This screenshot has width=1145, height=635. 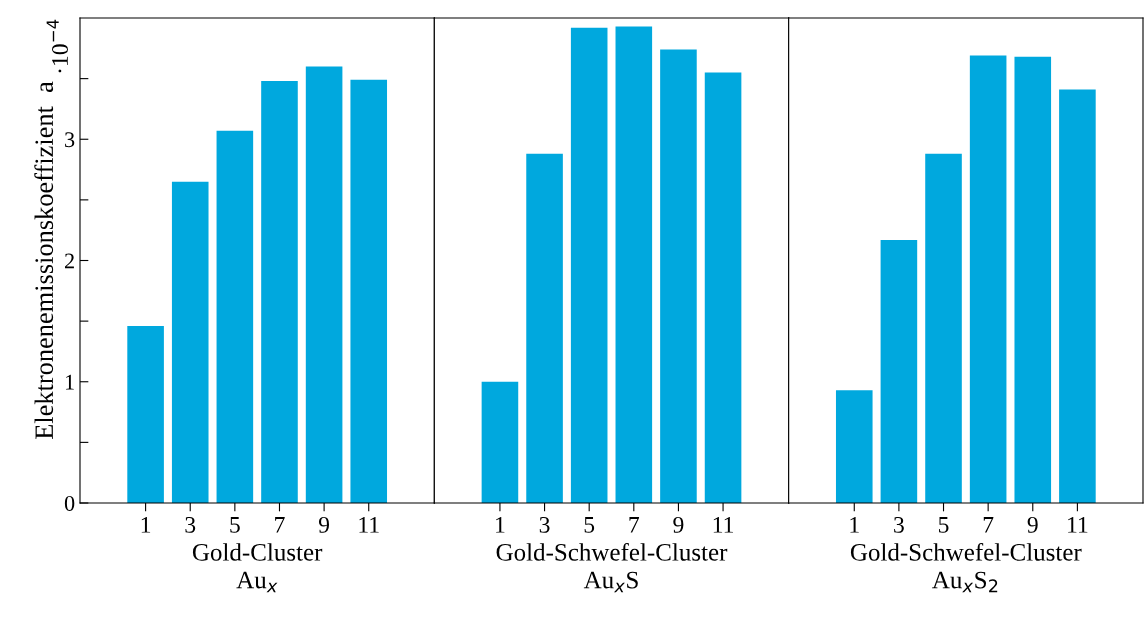 What do you see at coordinates (612, 567) in the screenshot?
I see `x-axis-title: Gold-Schwefel-Cluster Au$_{x}$S` at bounding box center [612, 567].